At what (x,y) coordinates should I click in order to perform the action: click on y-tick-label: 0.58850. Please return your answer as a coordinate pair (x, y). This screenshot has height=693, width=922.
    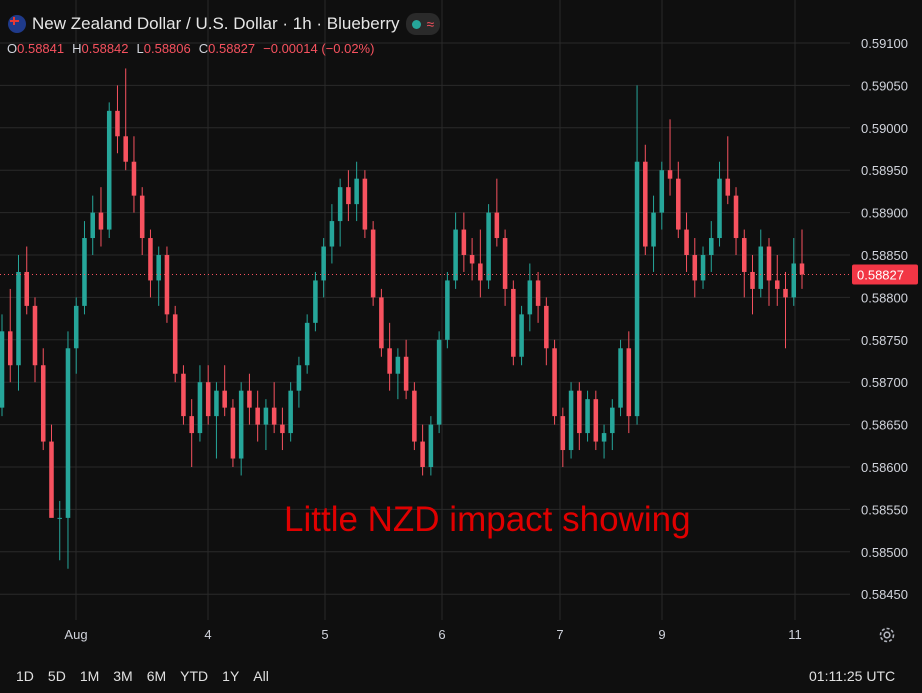
    Looking at the image, I should click on (884, 255).